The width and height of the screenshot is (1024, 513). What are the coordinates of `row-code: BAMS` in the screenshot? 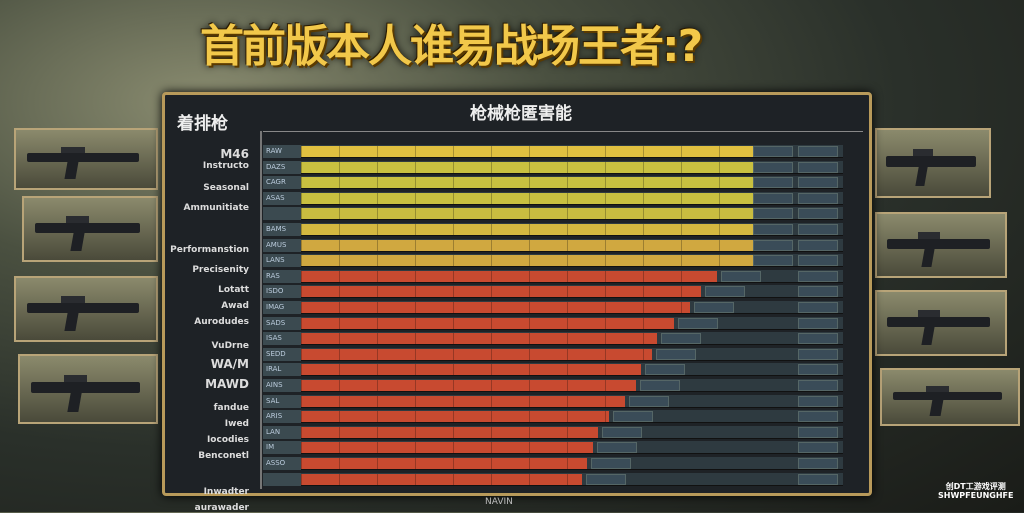 It's located at (282, 229).